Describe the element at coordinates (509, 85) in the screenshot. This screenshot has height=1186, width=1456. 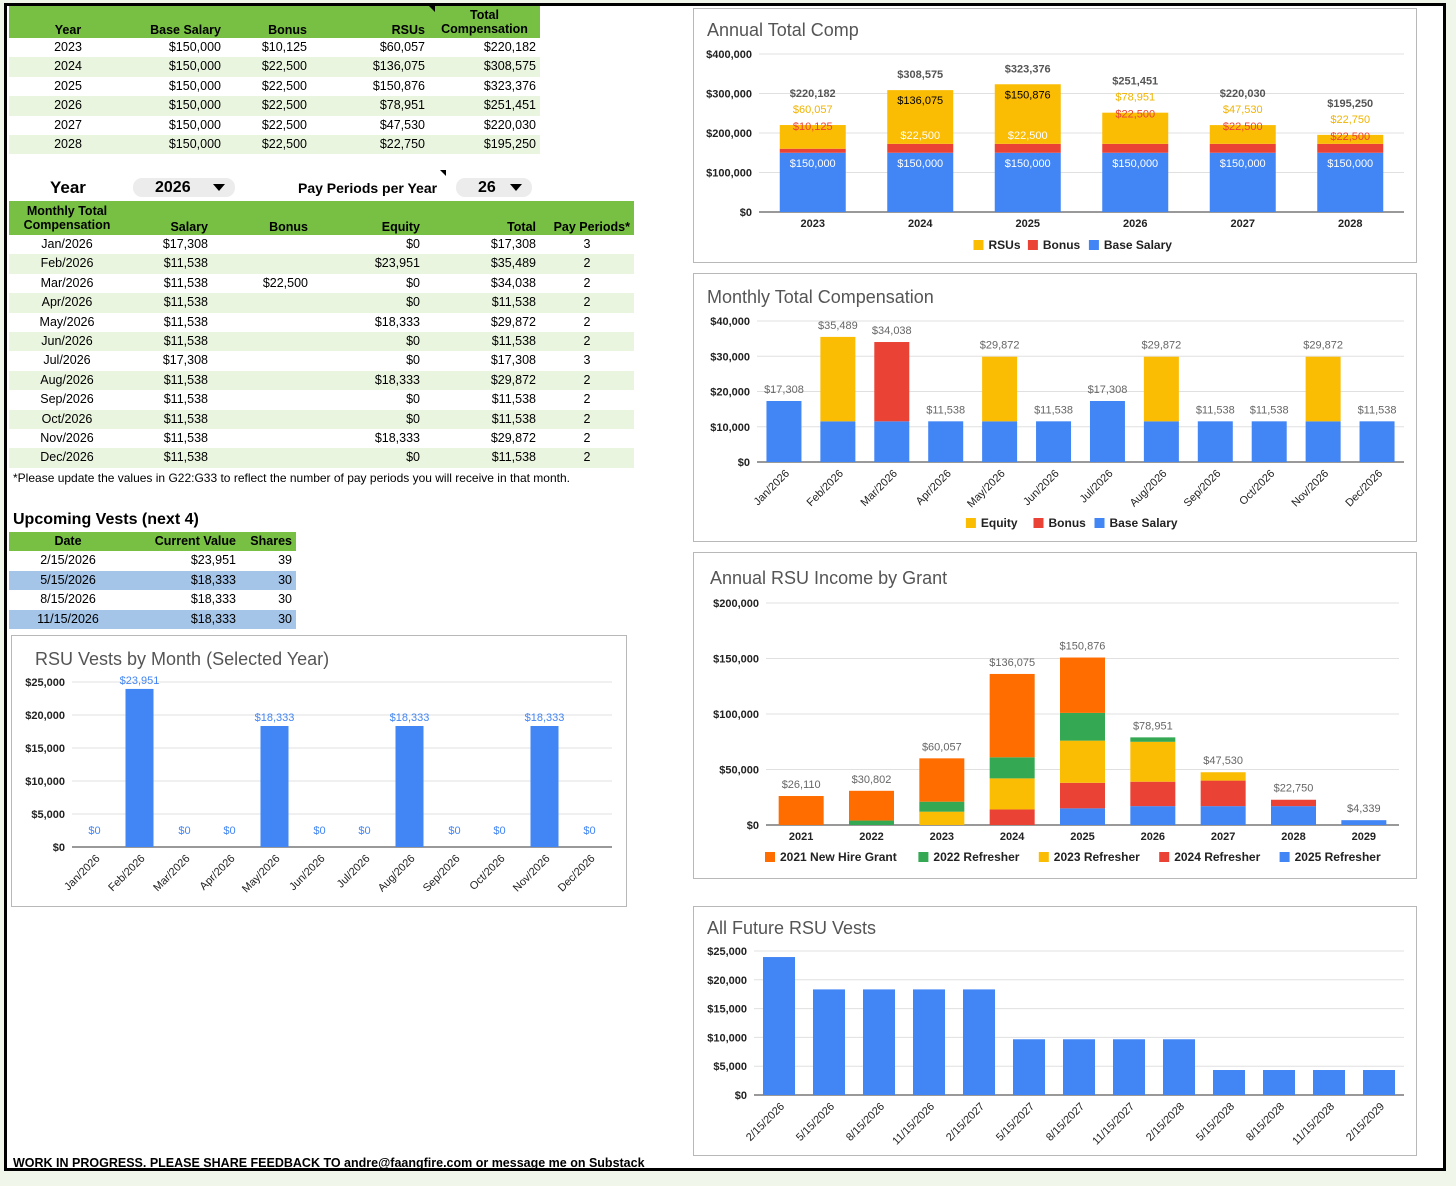
I see `total-comp-cell: $323,376` at that location.